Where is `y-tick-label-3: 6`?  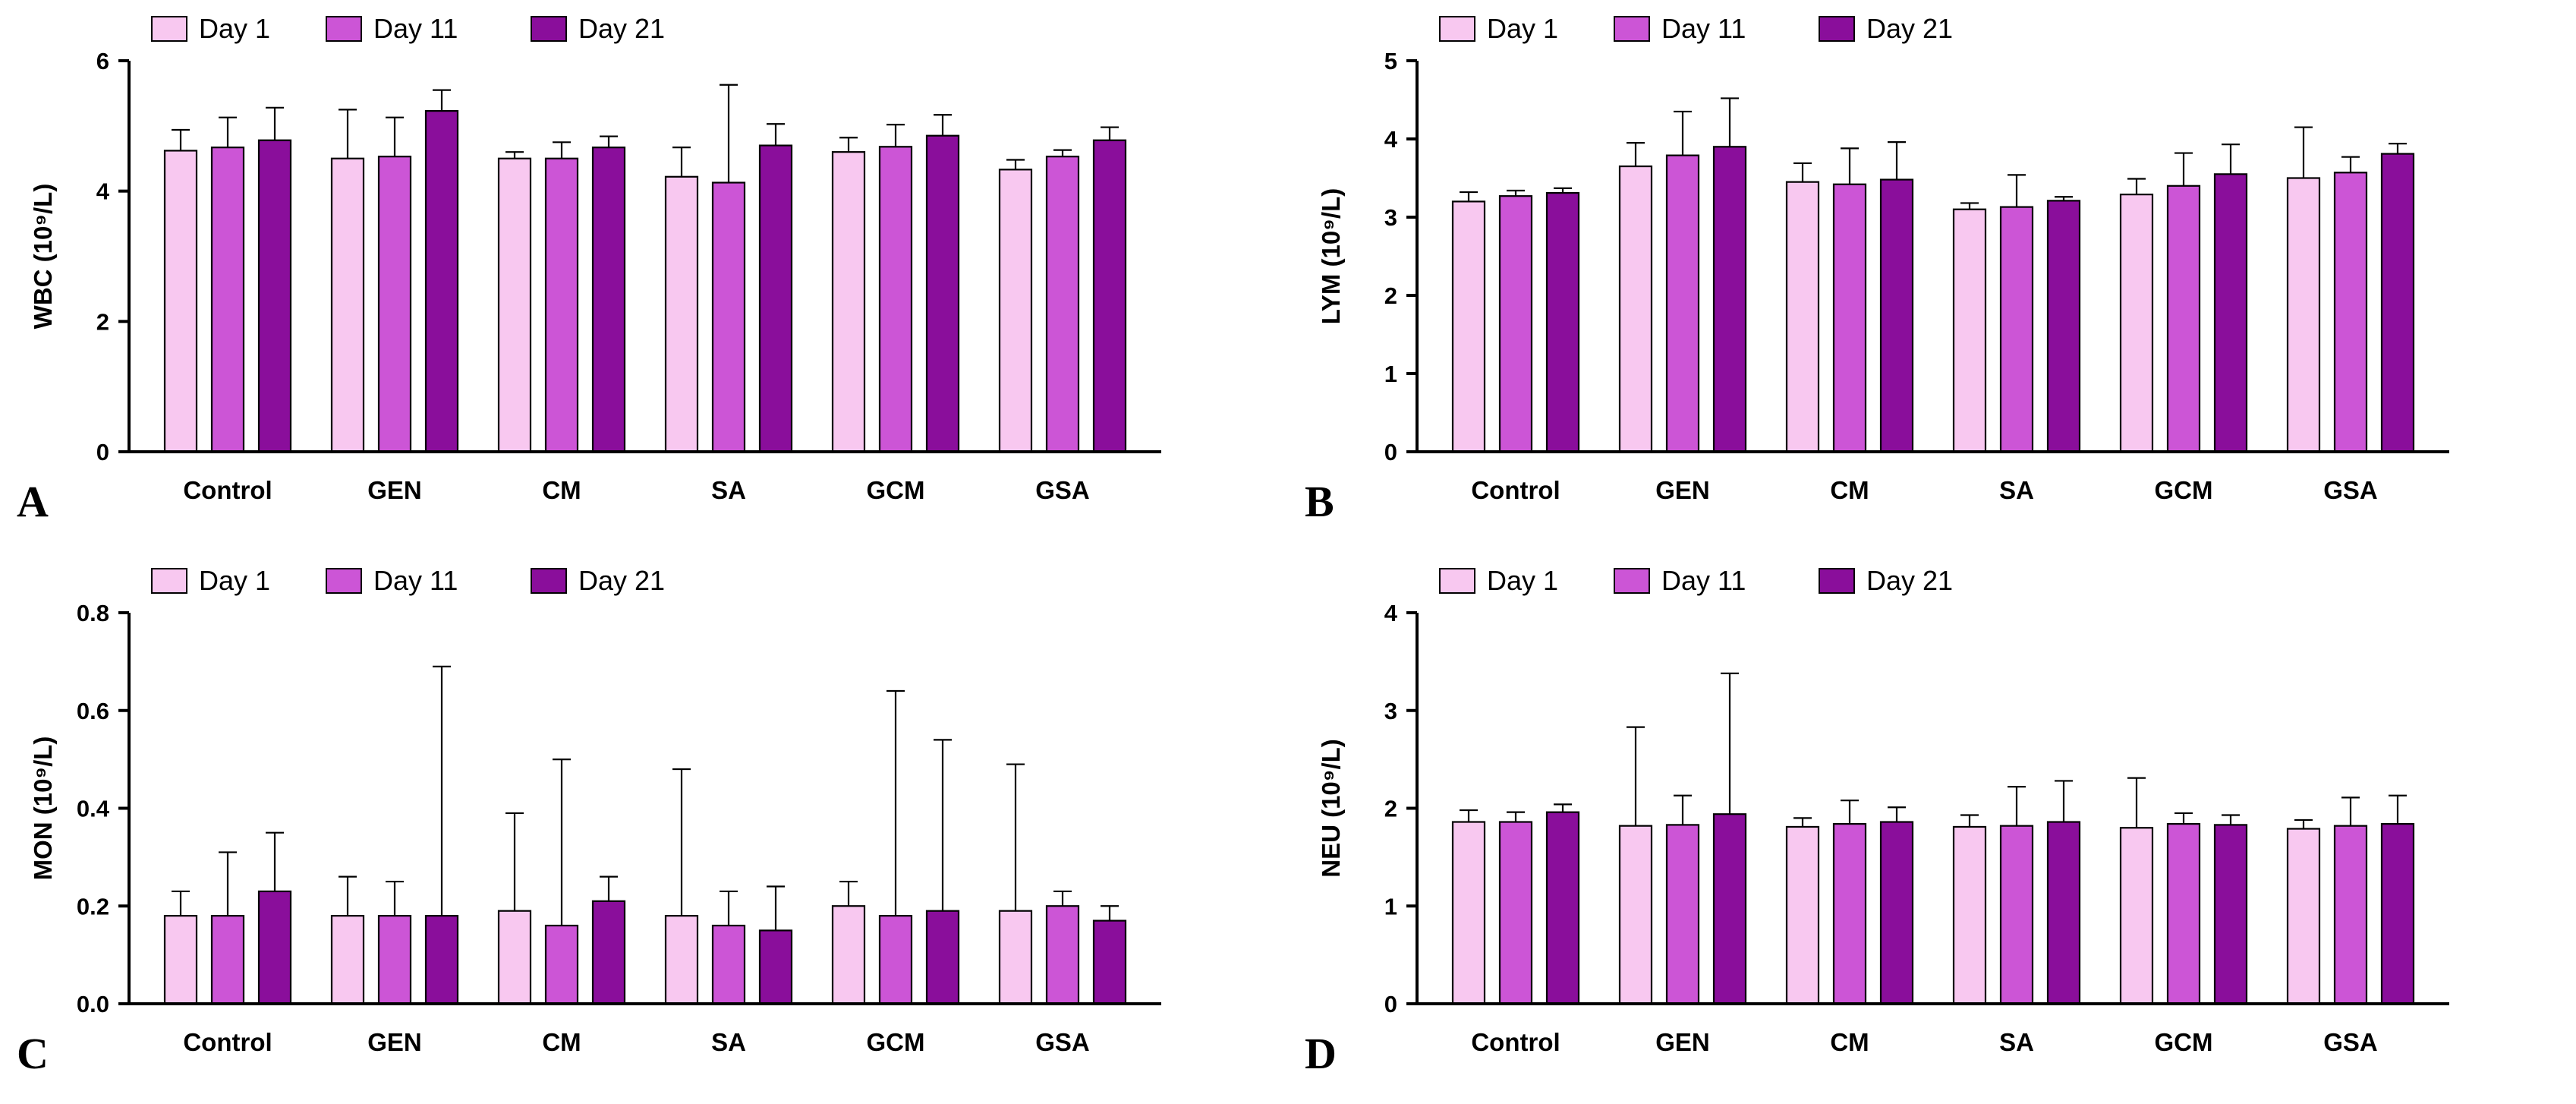
y-tick-label-3: 6 is located at coordinates (102, 61).